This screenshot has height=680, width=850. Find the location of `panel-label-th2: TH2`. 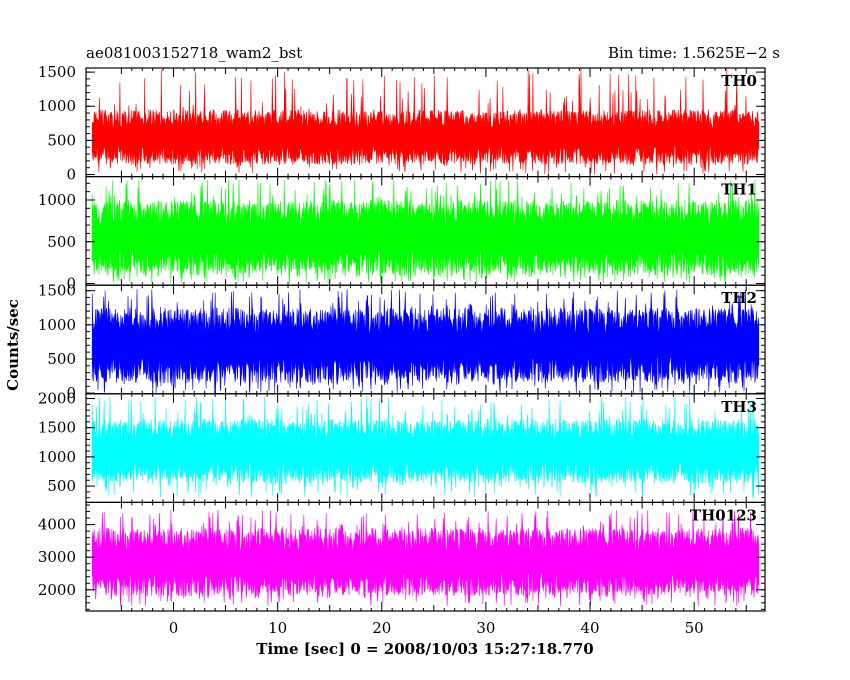

panel-label-th2: TH2 is located at coordinates (739, 298).